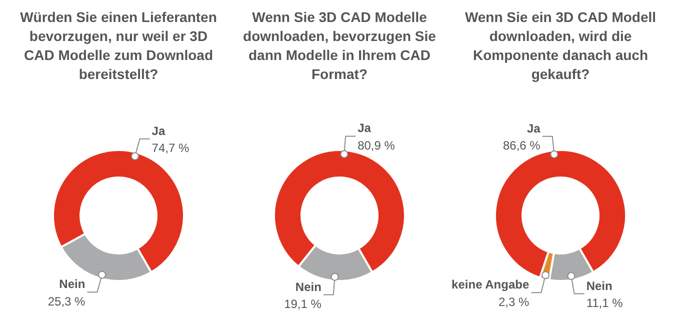  Describe the element at coordinates (491, 285) in the screenshot. I see `slice-label: keine Angabe` at that location.